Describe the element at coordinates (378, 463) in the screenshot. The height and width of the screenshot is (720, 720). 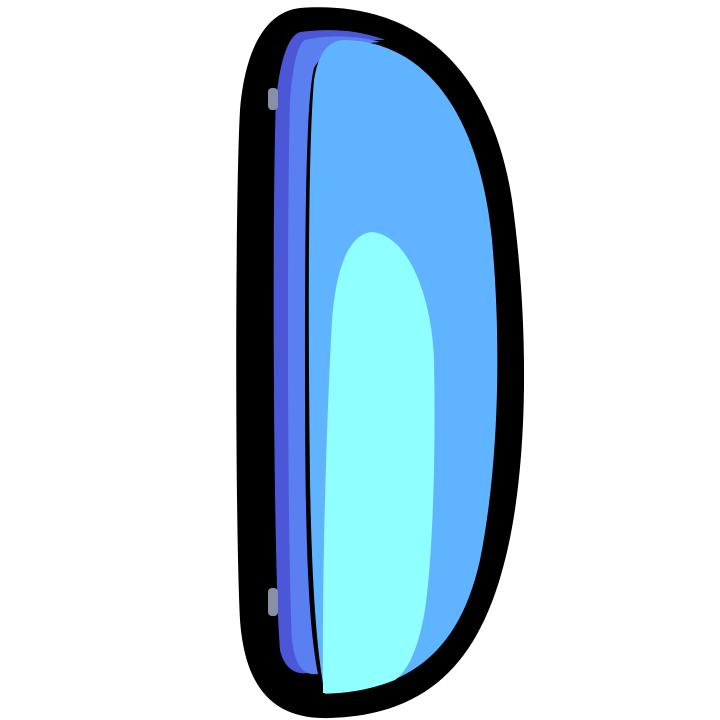
I see `capsule-highlight` at that location.